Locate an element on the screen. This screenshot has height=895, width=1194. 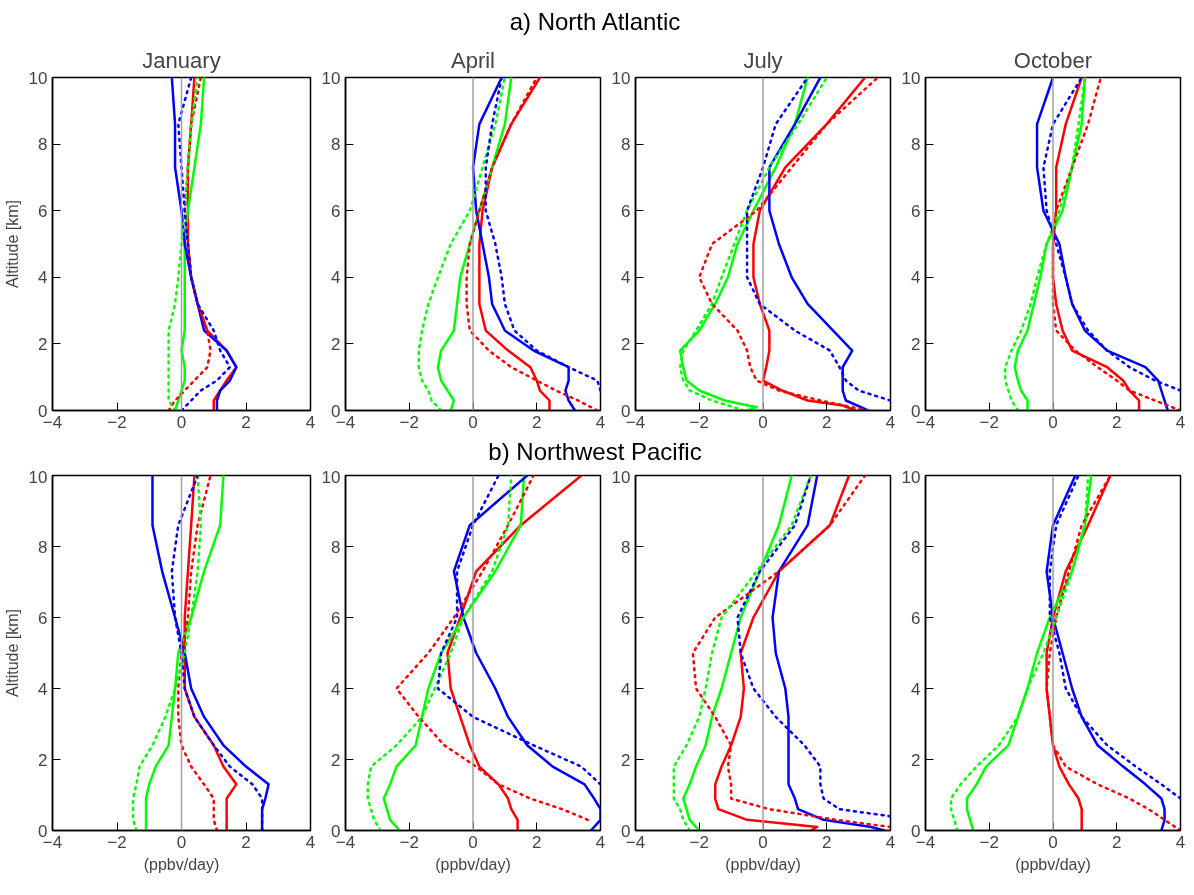
text: a) North Atlantic is located at coordinates (595, 22).